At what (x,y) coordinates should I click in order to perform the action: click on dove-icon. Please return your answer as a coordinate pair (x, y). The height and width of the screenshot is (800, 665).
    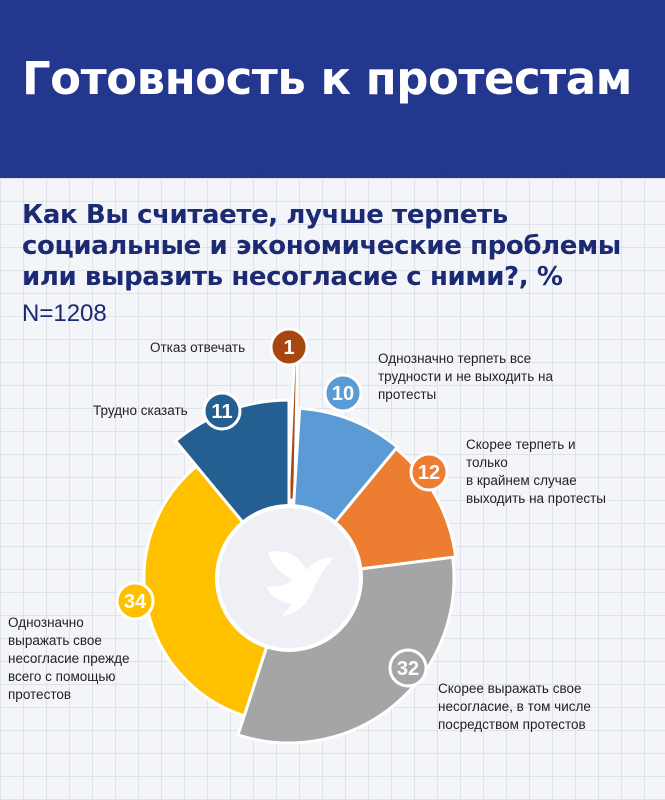
    Looking at the image, I should click on (300, 583).